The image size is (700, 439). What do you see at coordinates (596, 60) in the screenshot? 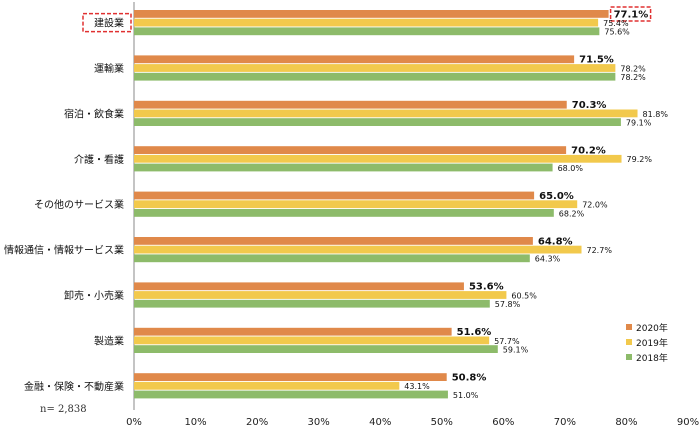
I see `data-label-2020-1: 71.5%` at bounding box center [596, 60].